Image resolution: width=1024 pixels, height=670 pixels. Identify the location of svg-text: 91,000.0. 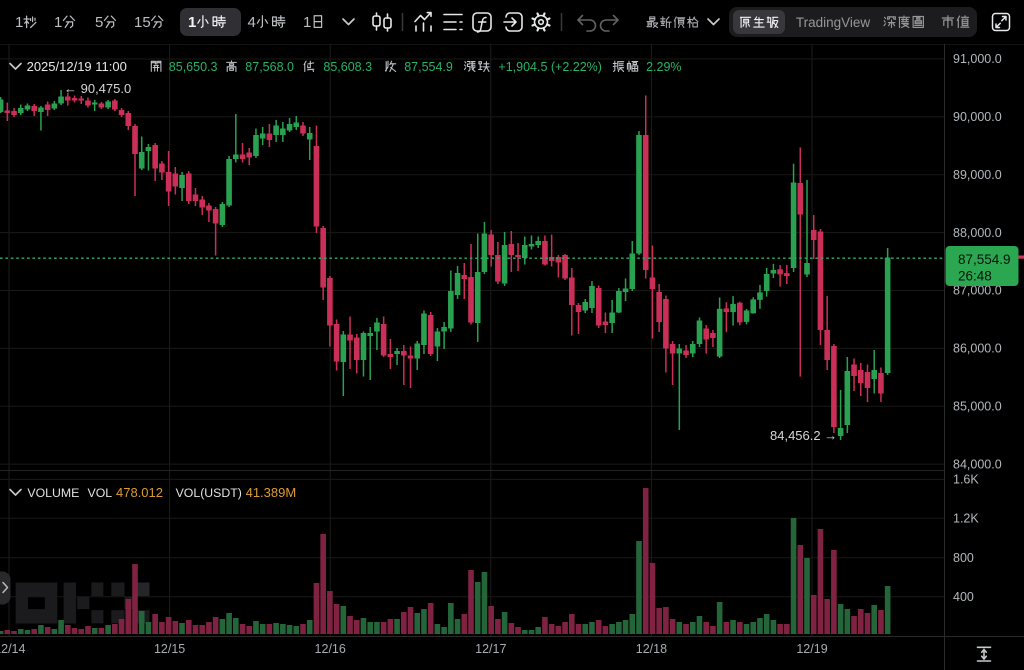
(977, 59).